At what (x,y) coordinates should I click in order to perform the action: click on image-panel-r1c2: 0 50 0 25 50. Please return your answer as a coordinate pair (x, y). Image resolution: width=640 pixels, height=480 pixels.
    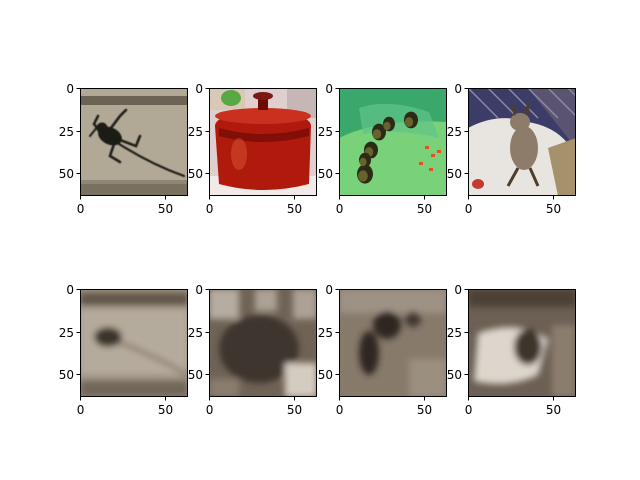
    Looking at the image, I should click on (252, 149).